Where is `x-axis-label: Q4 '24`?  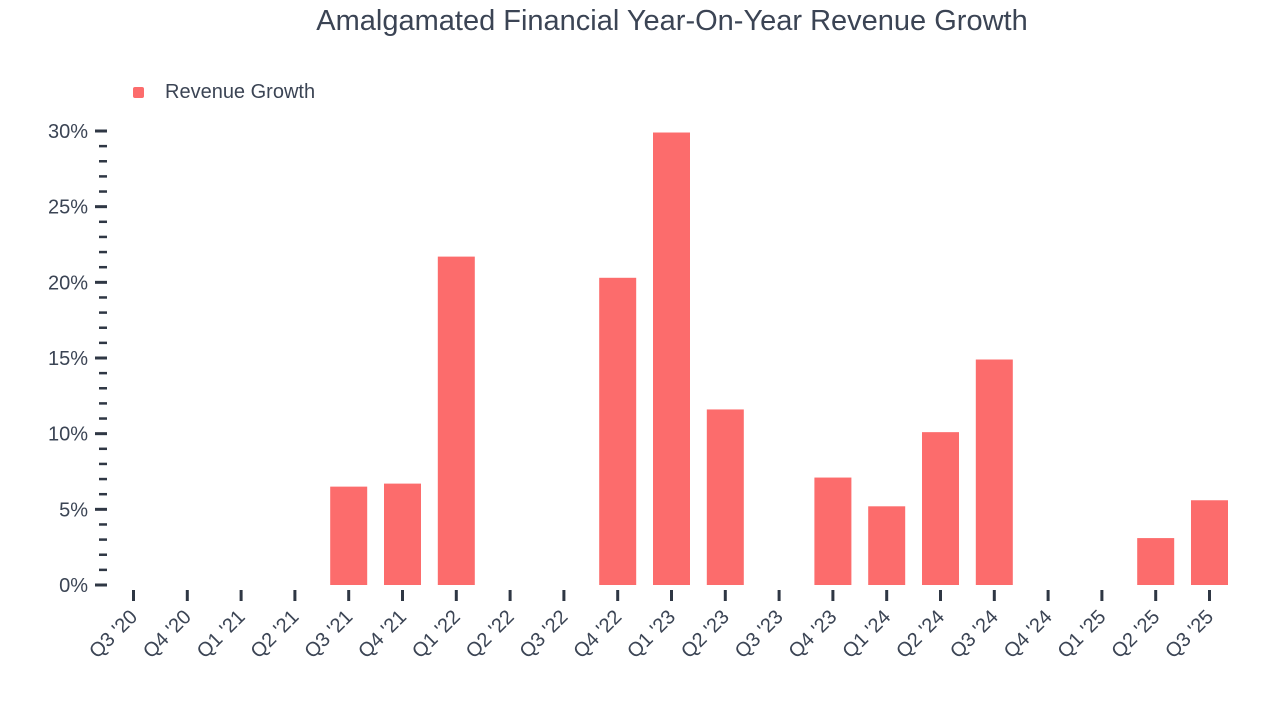 x-axis-label: Q4 '24 is located at coordinates (1028, 634).